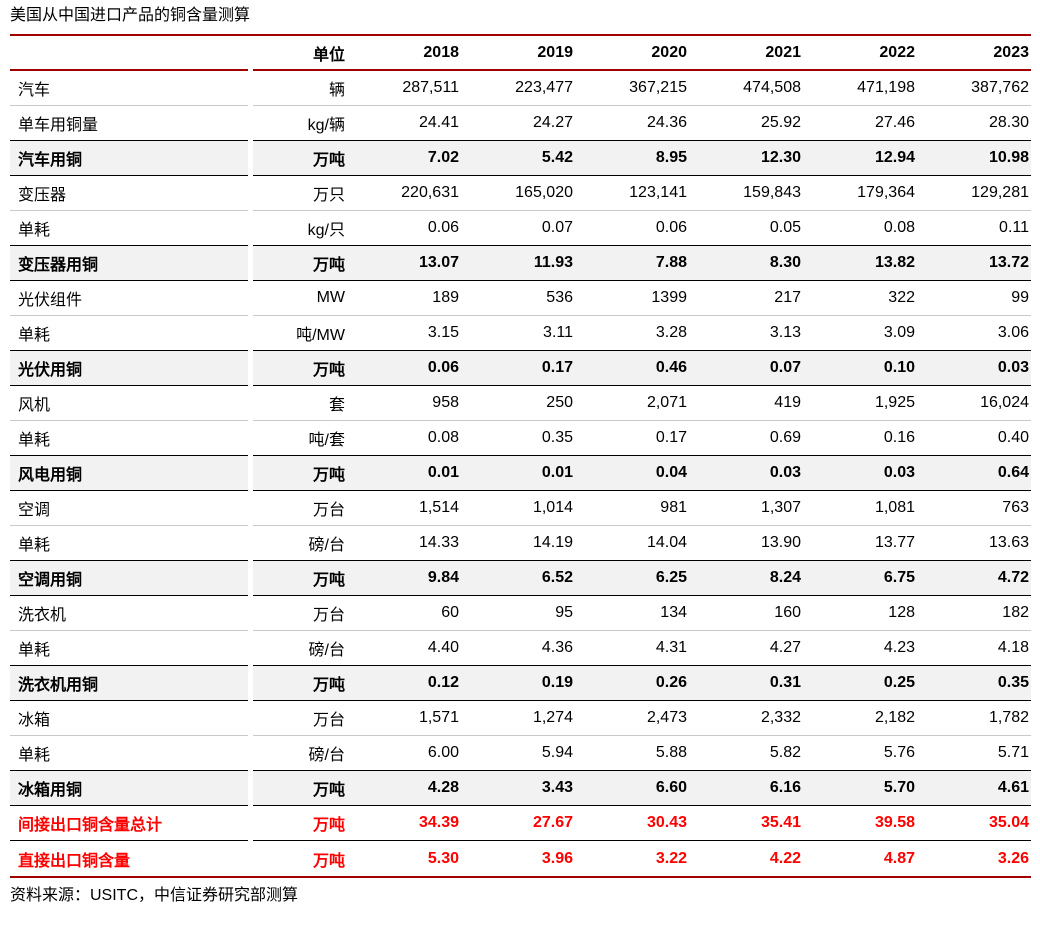 This screenshot has height=929, width=1040. I want to click on row-value: 1,782, so click(974, 718).